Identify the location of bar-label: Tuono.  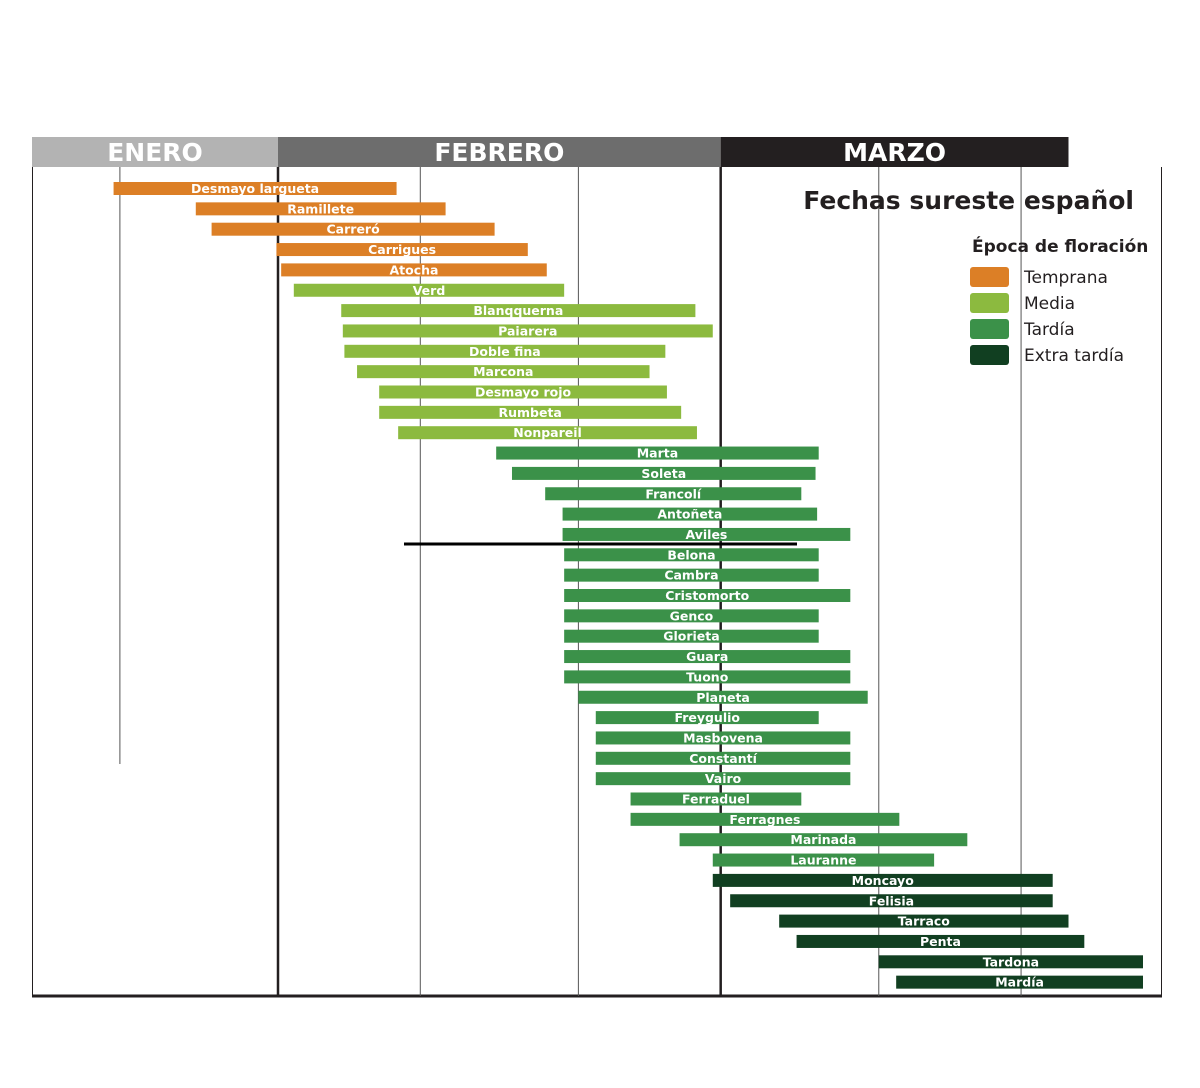
(707, 676).